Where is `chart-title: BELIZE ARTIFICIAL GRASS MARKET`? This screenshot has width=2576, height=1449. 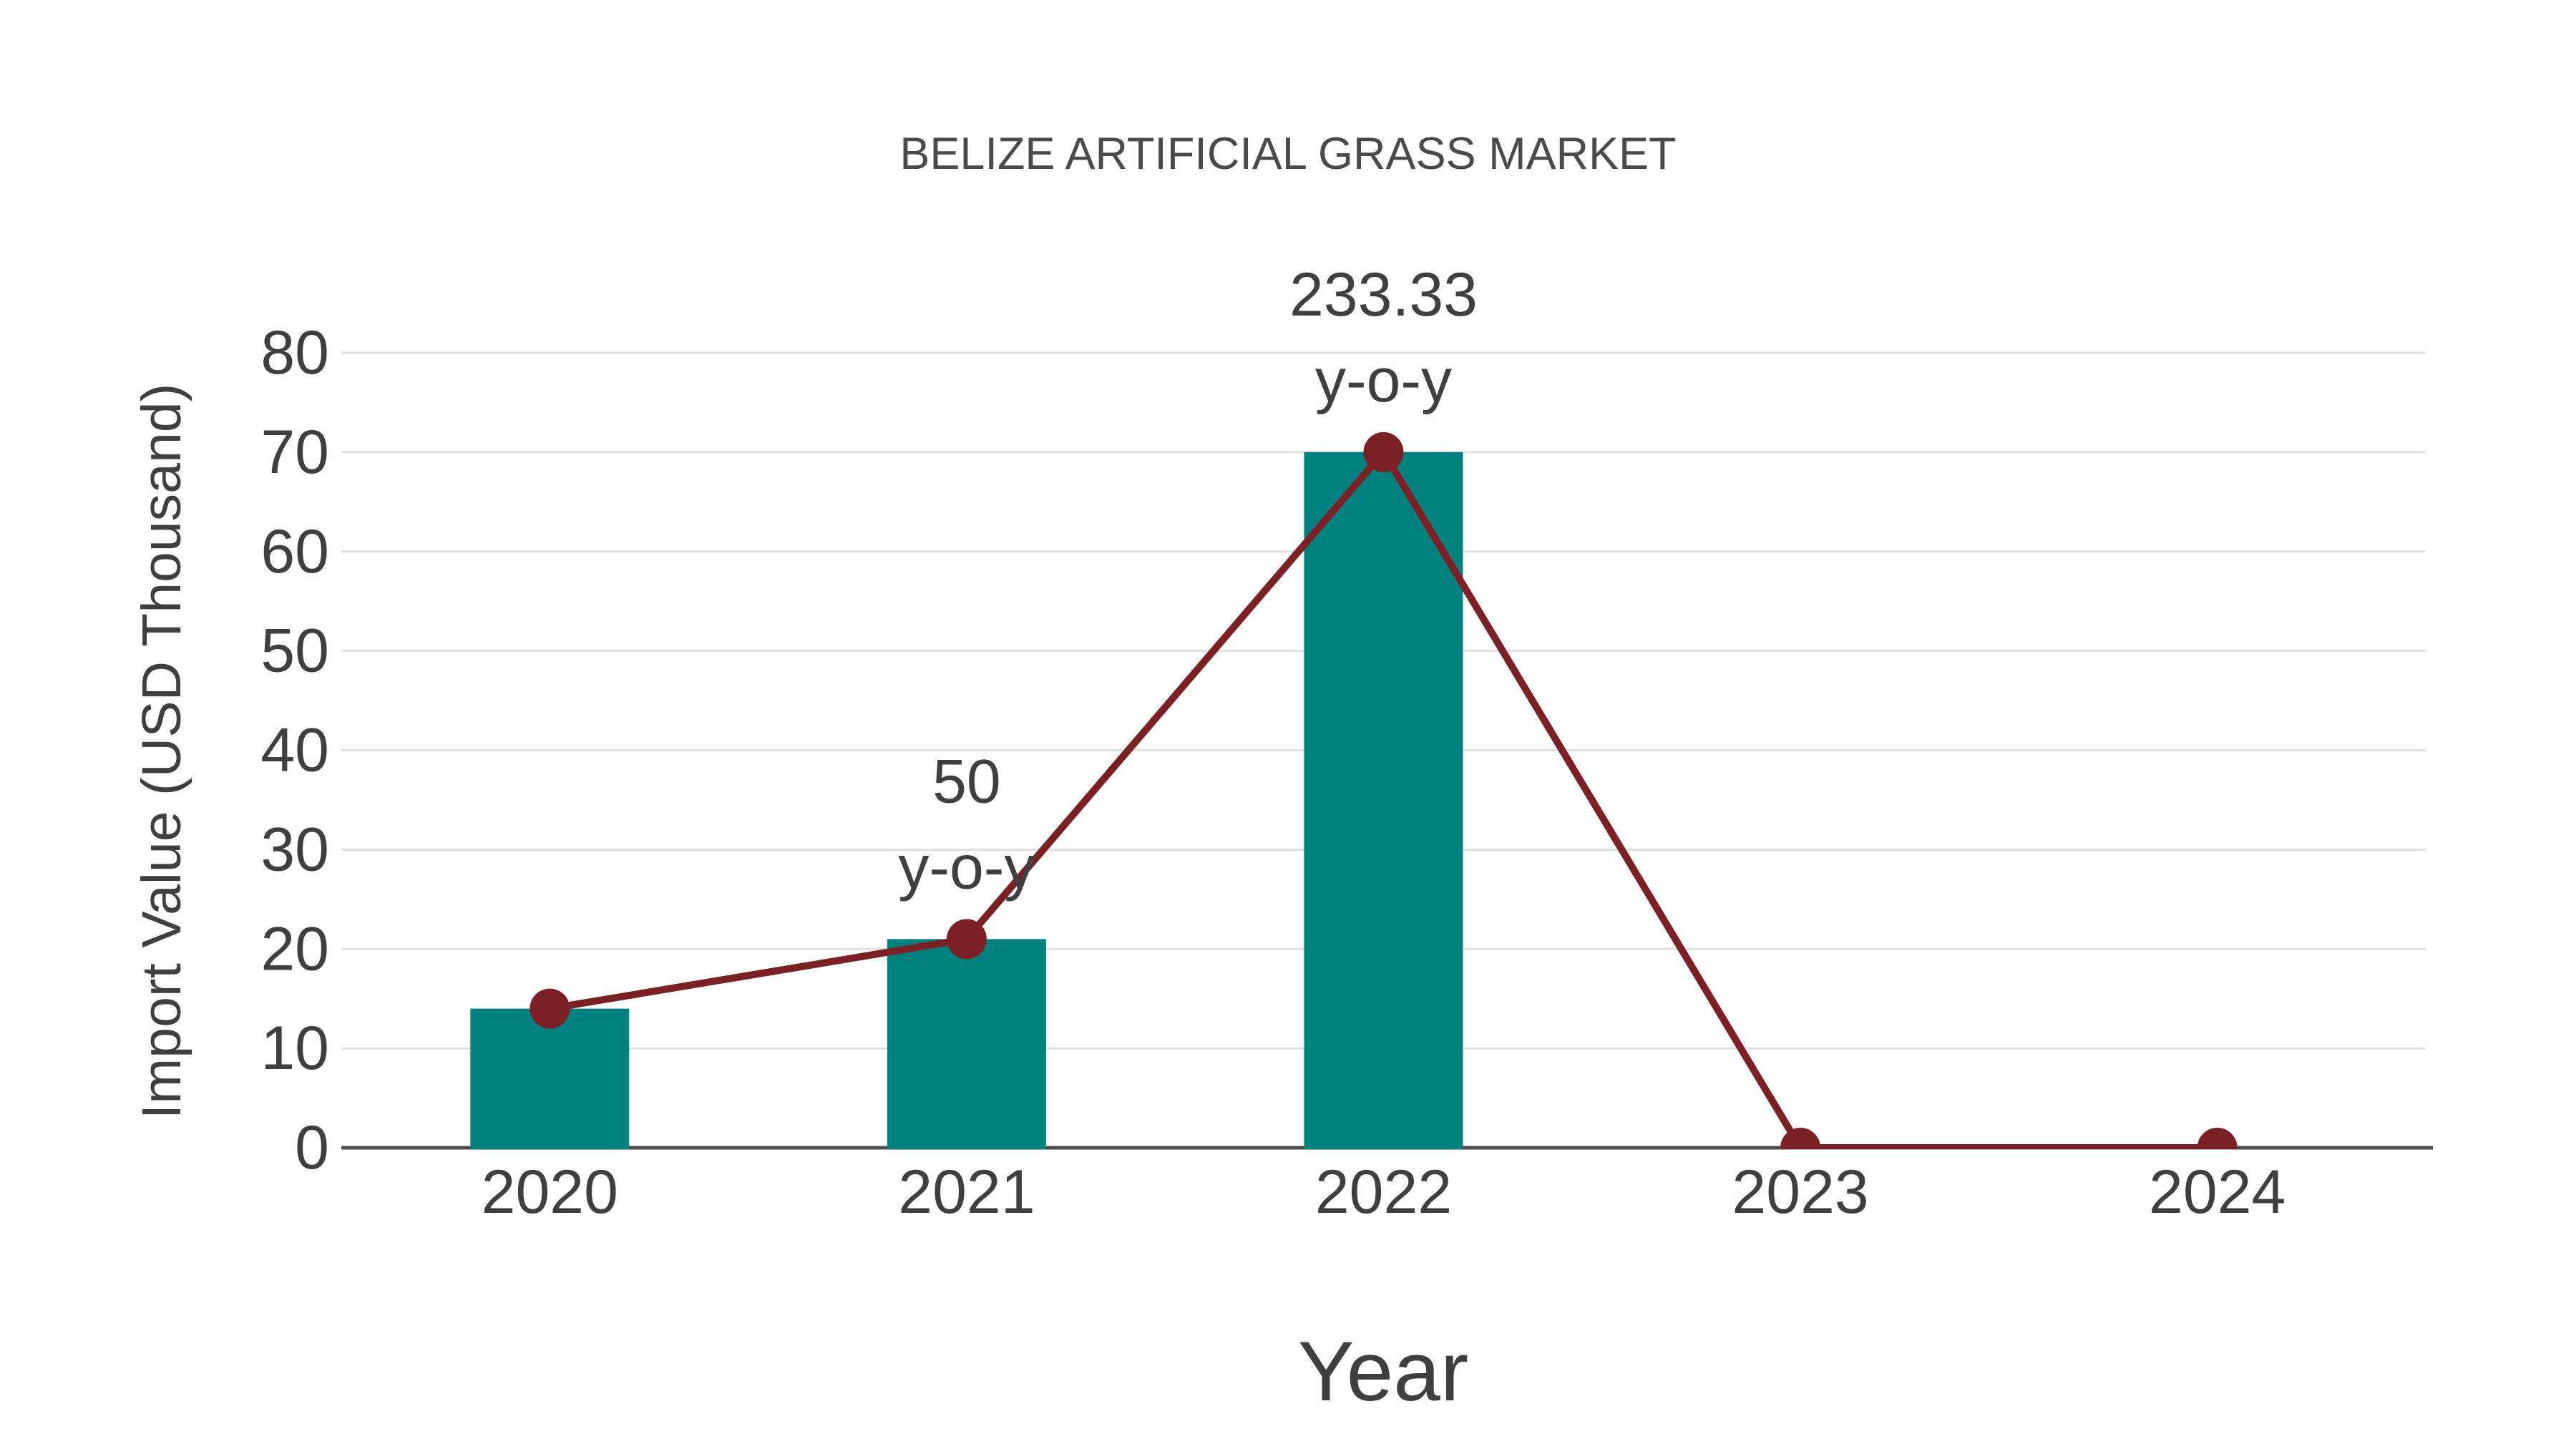 chart-title: BELIZE ARTIFICIAL GRASS MARKET is located at coordinates (1287, 154).